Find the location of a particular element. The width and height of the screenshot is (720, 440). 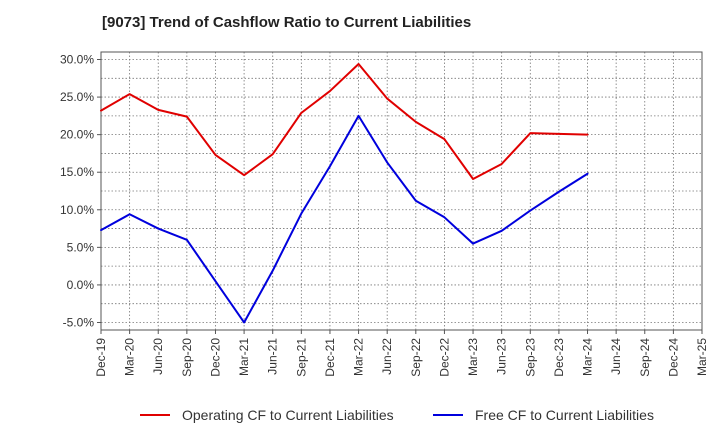

x-tick-label: Mar-20 is located at coordinates (130, 357).